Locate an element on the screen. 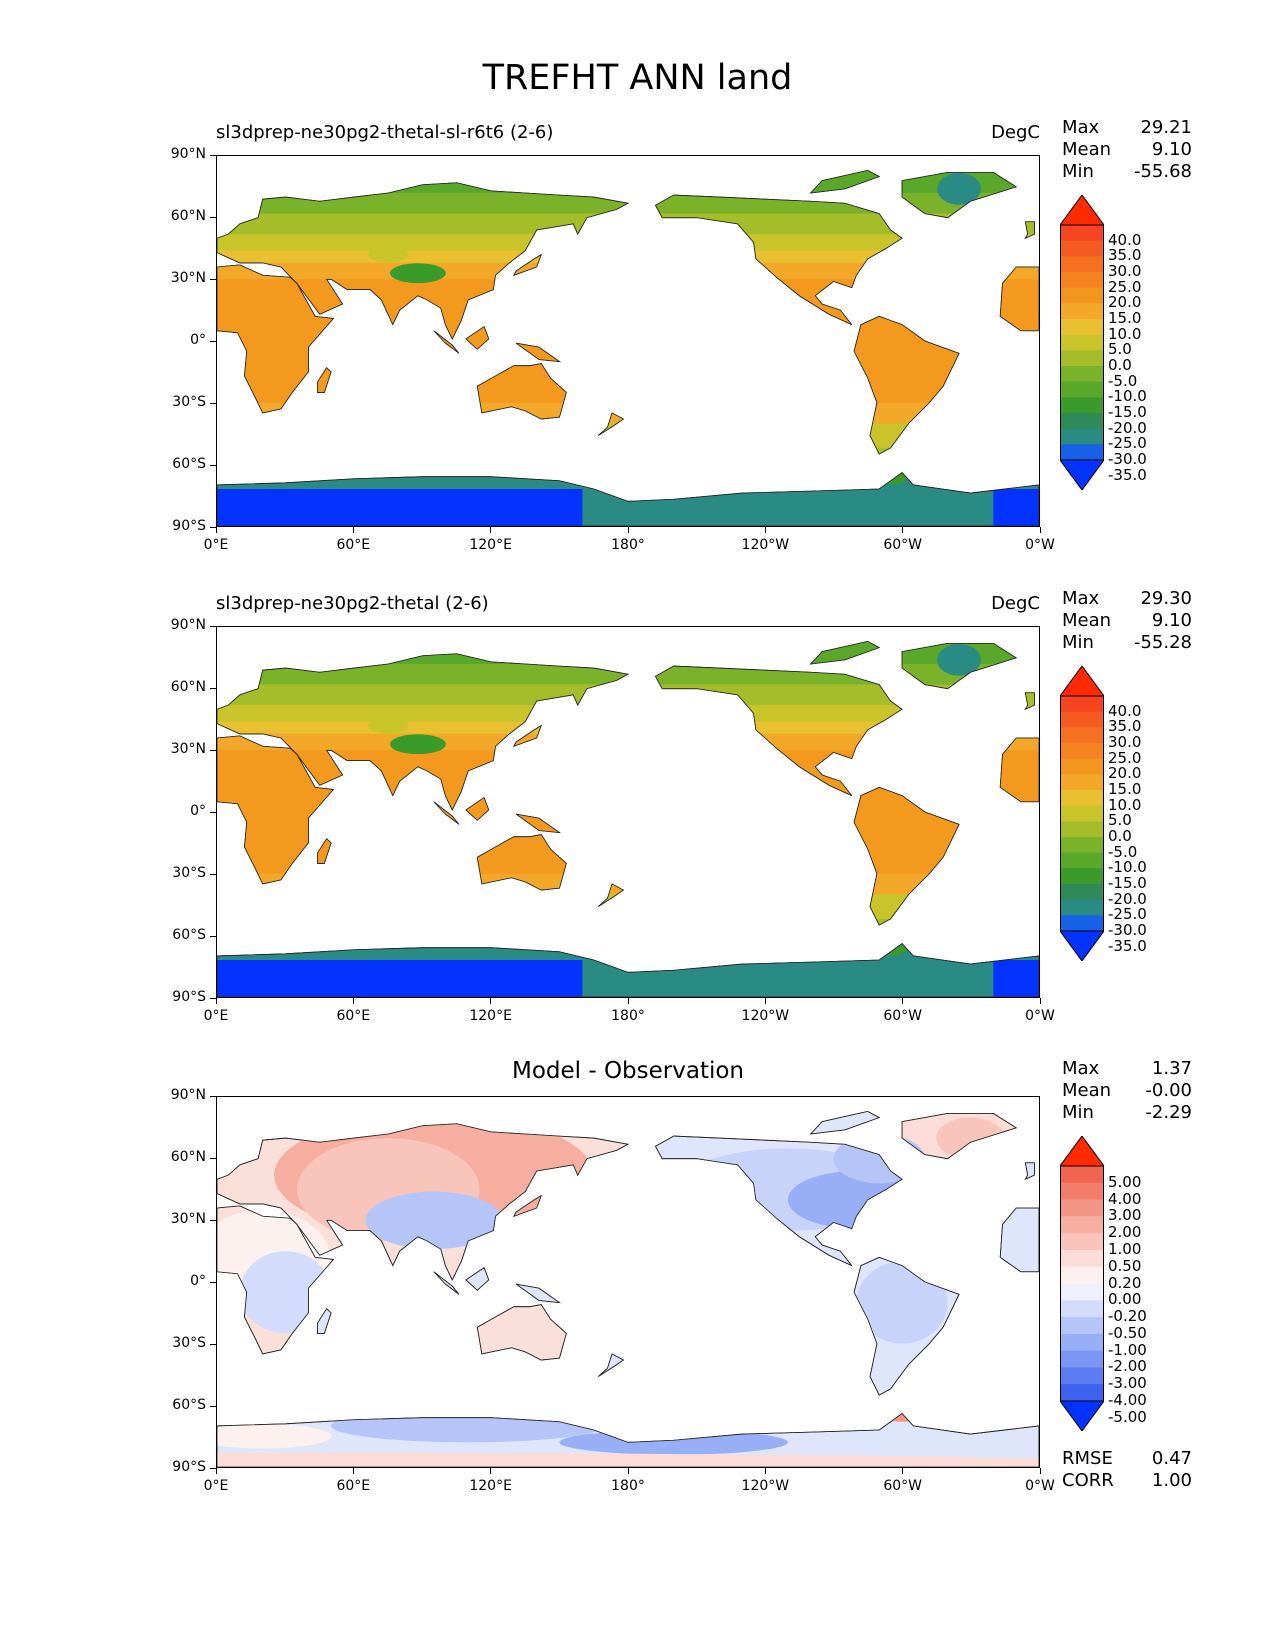 The width and height of the screenshot is (1275, 1650). colorbar-tick-label: -0.20 is located at coordinates (1127, 1316).